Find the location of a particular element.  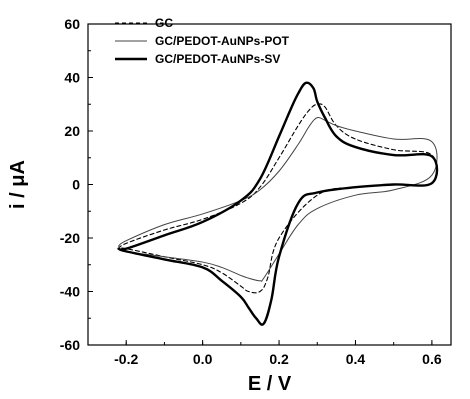

x-tick-label: -0.2 is located at coordinates (126, 359).